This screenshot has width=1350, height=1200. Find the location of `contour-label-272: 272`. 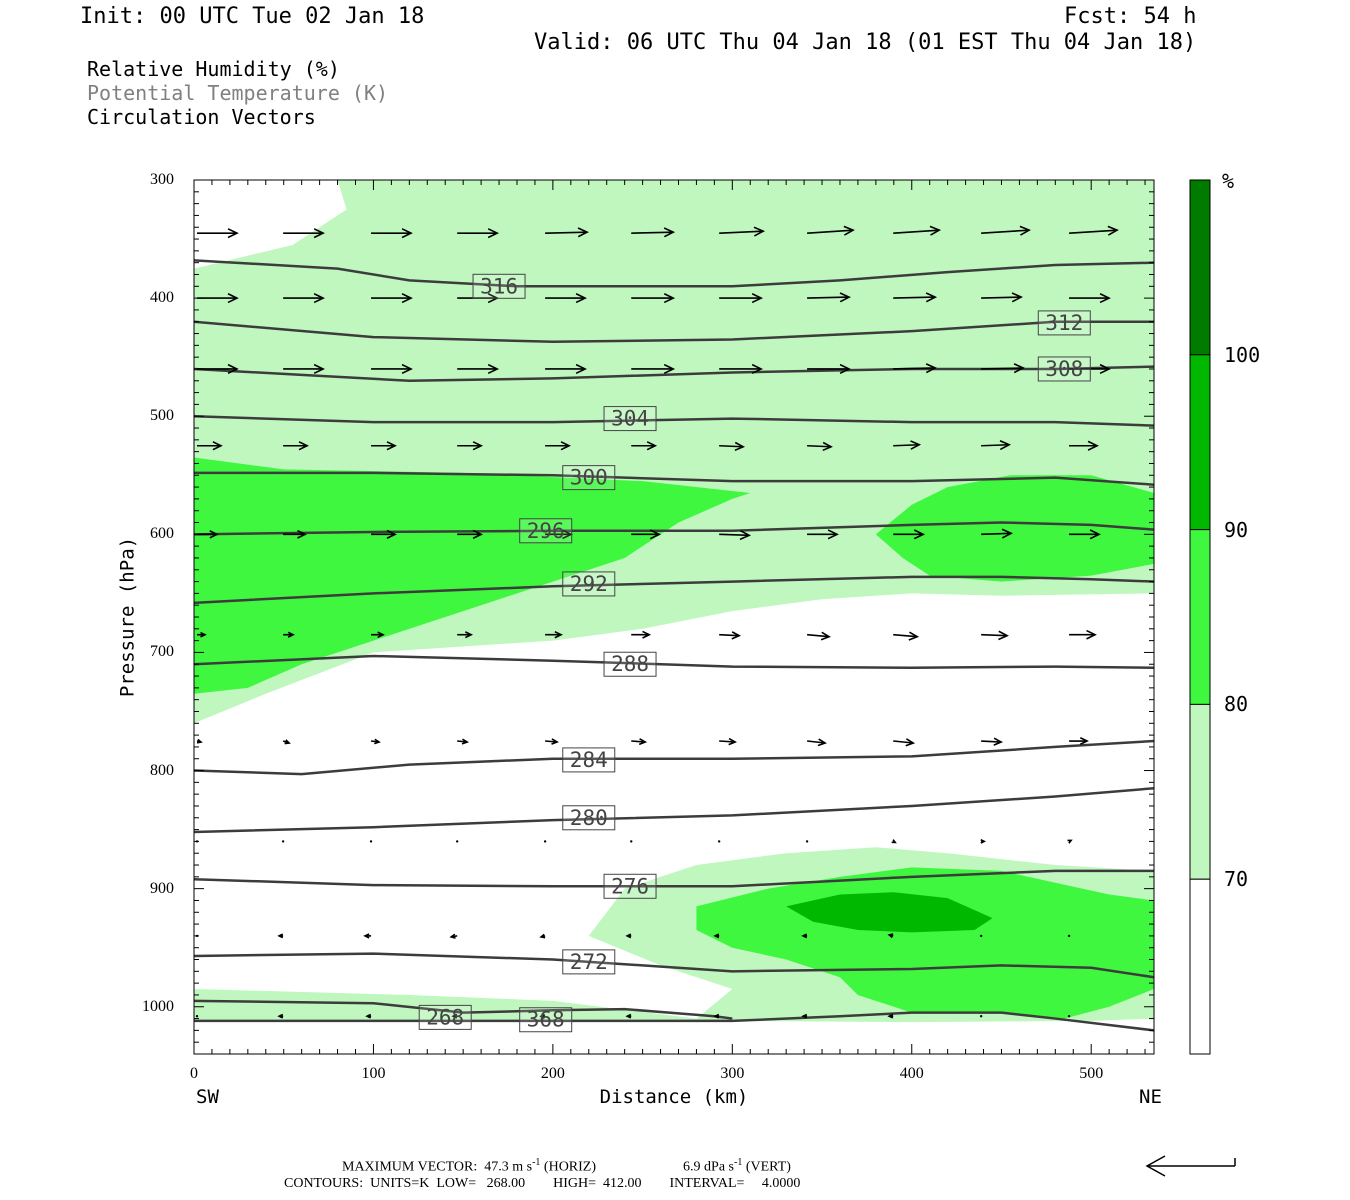

contour-label-272: 272 is located at coordinates (589, 962).